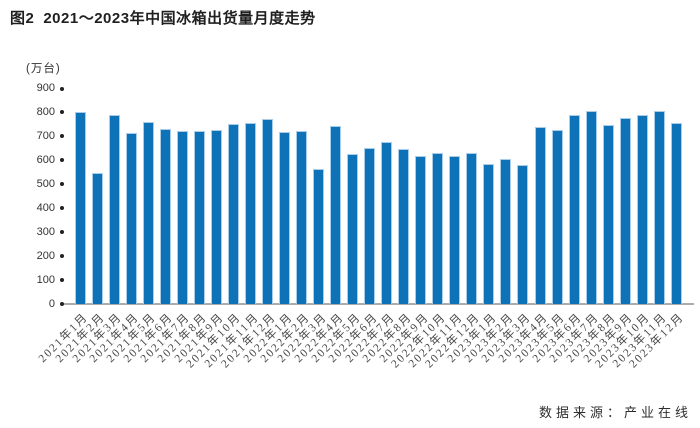 The height and width of the screenshot is (428, 700). I want to click on y-axis-unit-label: (万台), so click(43, 69).